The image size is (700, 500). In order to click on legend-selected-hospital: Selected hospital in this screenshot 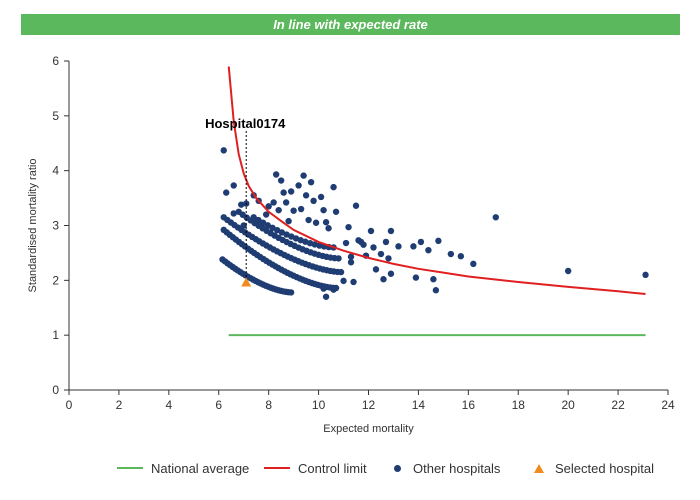, I will do `click(594, 468)`.